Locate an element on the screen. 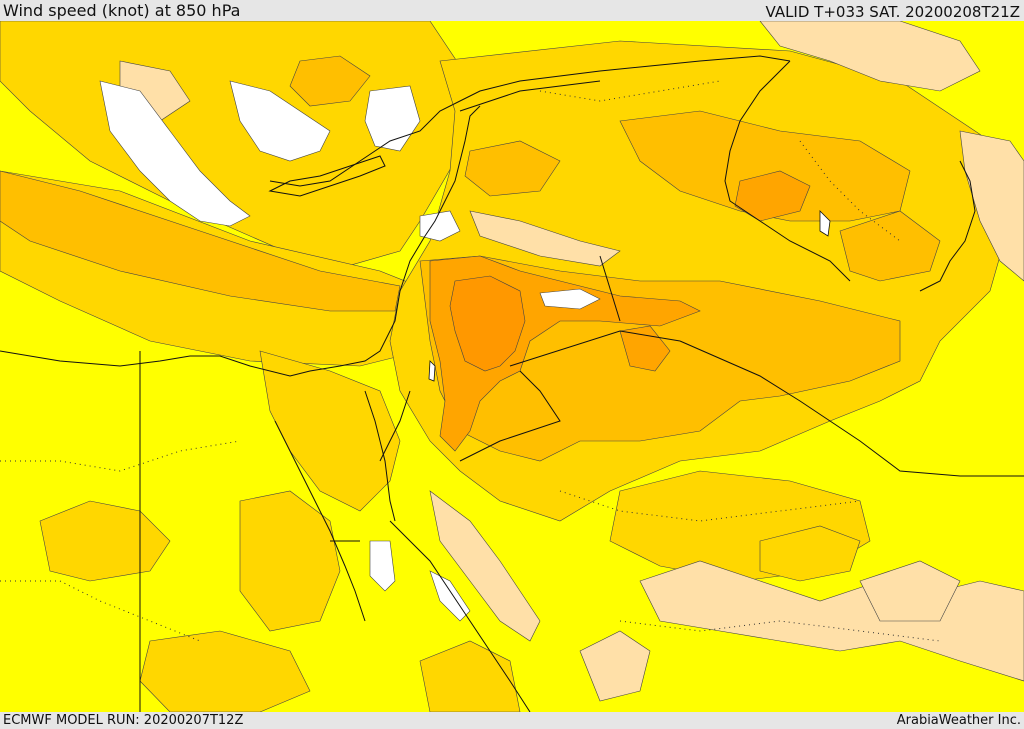 The height and width of the screenshot is (729, 1024). admin-sudan is located at coordinates (100, 611).